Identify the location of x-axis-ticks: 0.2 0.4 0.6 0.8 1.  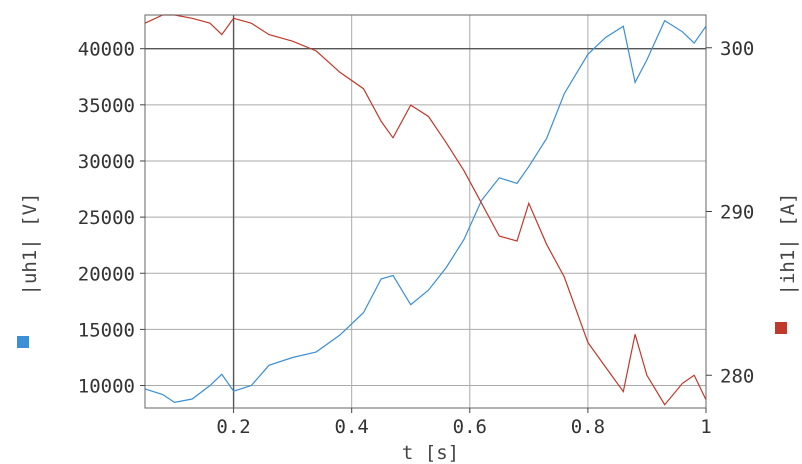
(464, 423).